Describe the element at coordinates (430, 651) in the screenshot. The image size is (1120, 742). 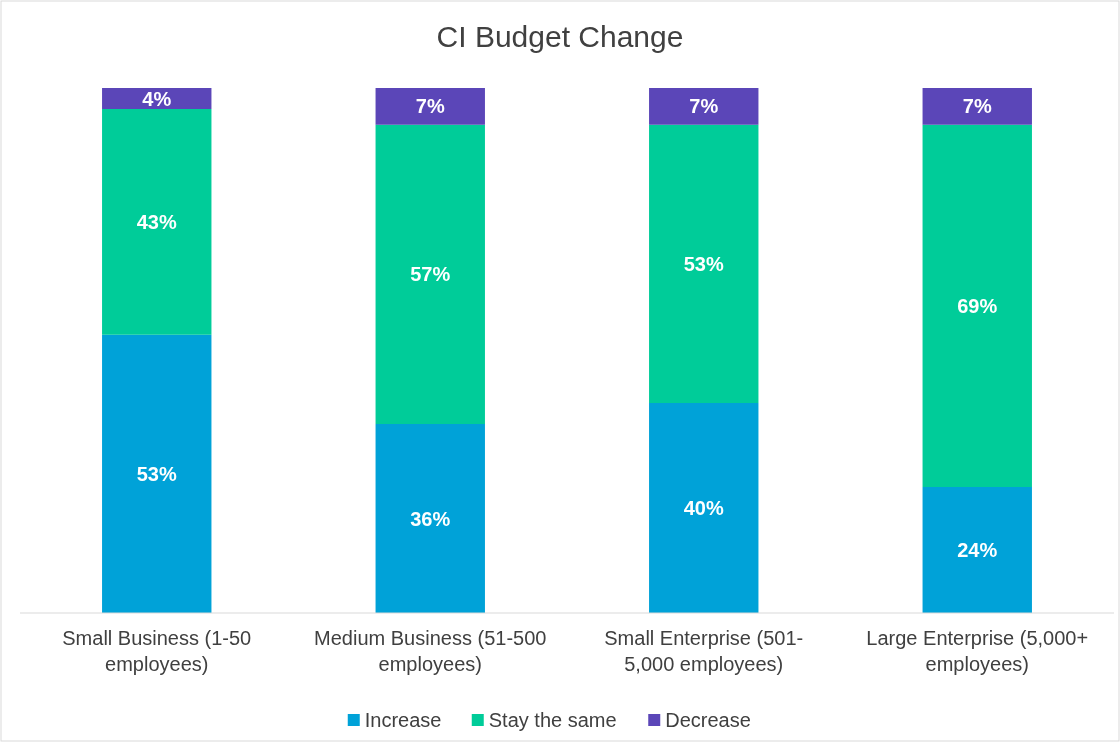
I see `x-tick-label: Medium Business (51-500 employees)` at that location.